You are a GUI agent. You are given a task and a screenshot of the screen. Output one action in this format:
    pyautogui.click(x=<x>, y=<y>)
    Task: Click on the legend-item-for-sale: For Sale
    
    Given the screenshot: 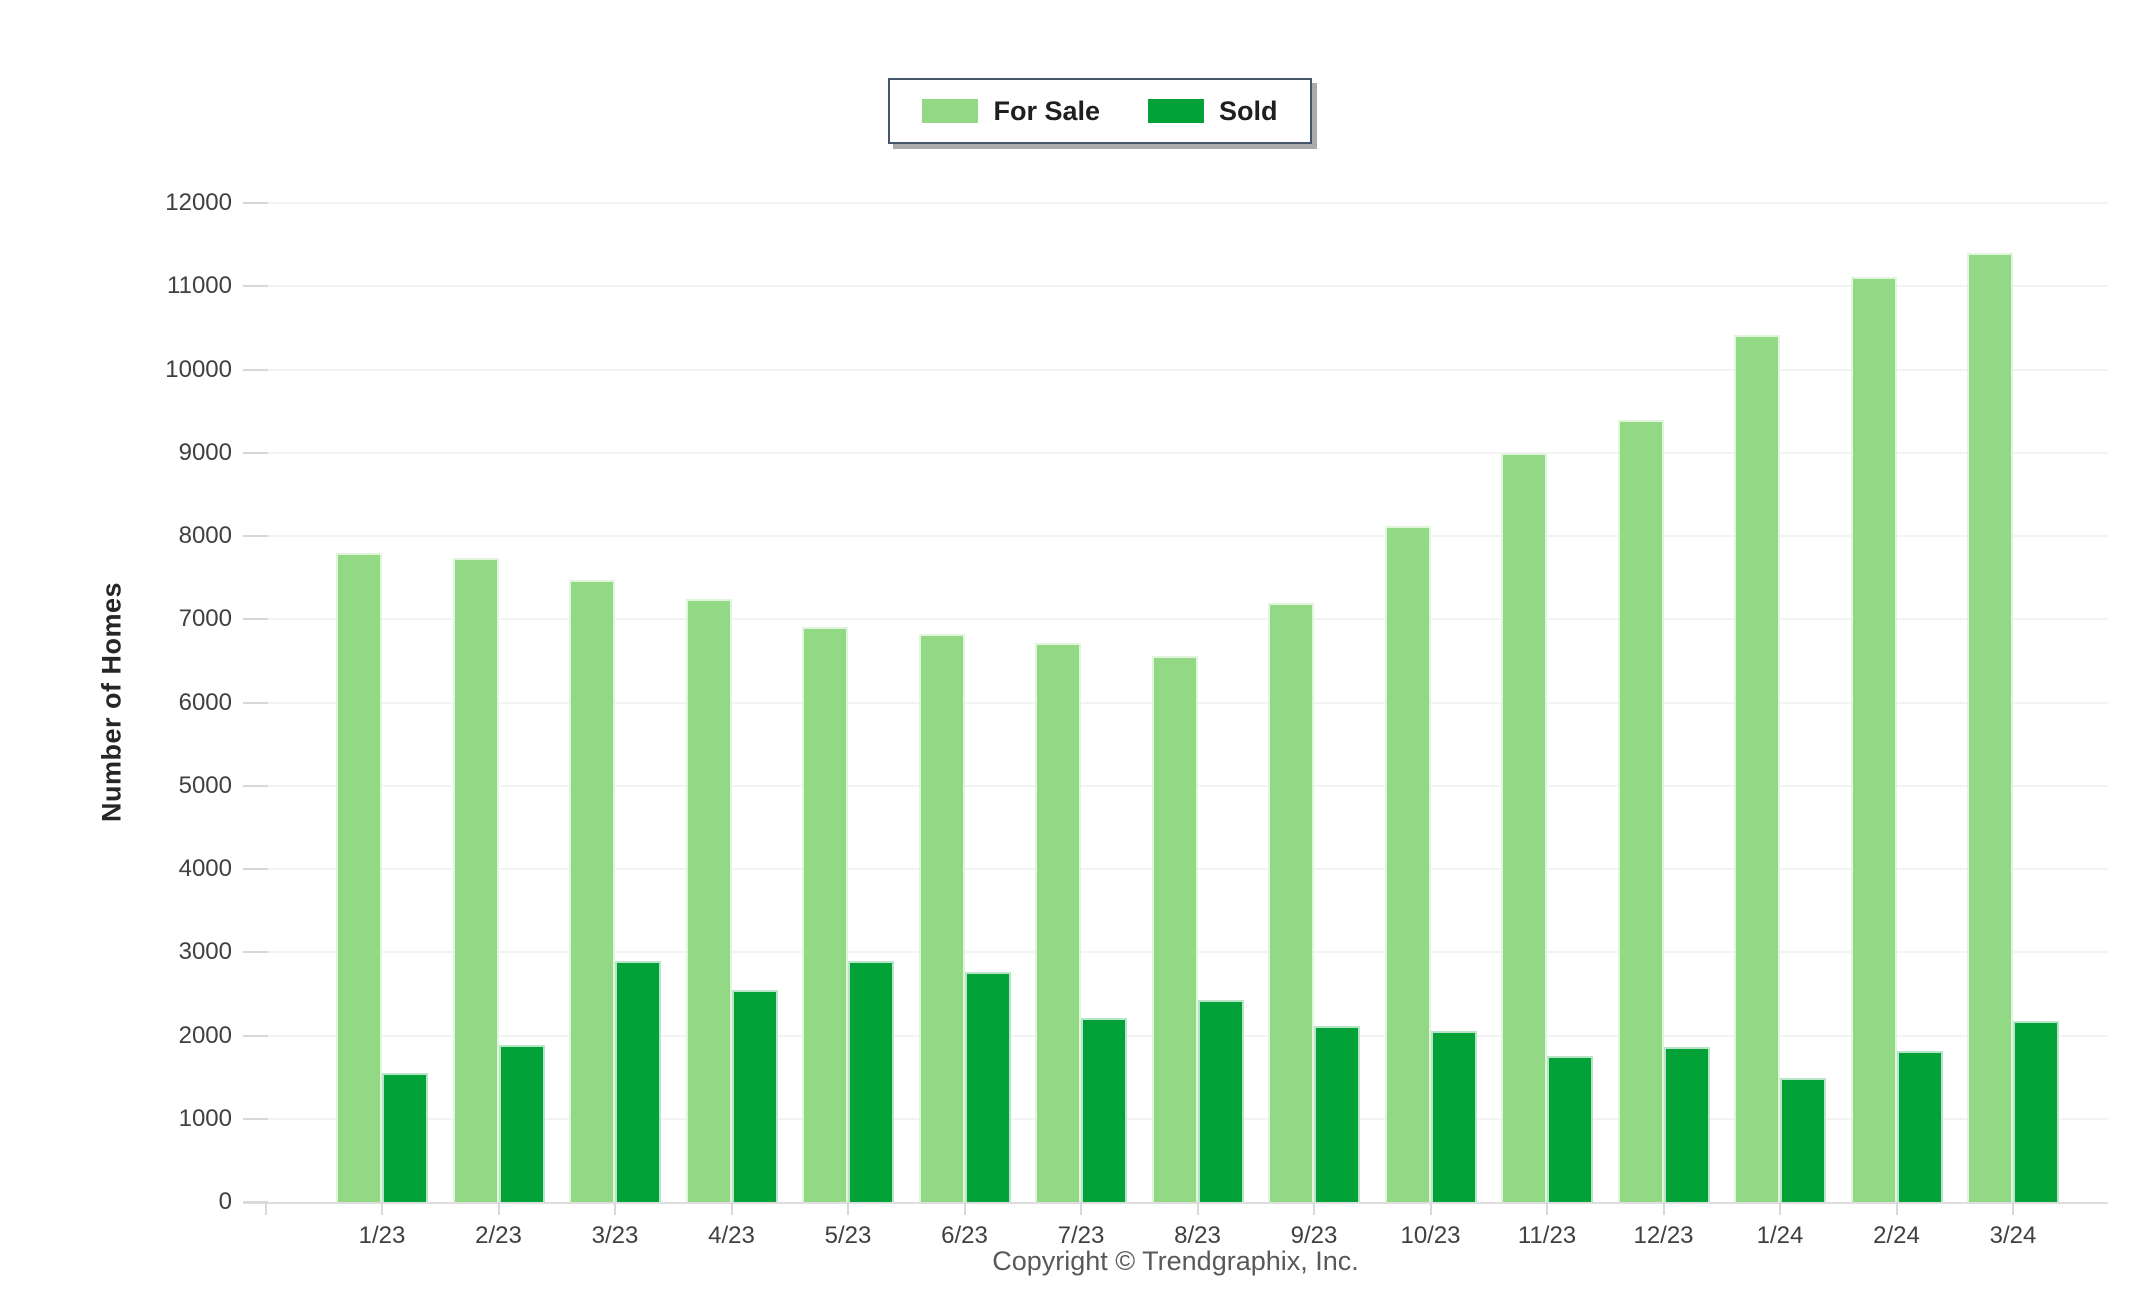 What is the action you would take?
    pyautogui.click(x=1011, y=110)
    